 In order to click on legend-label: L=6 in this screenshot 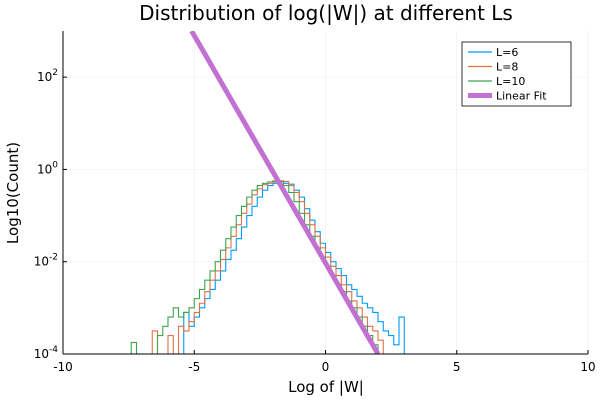, I will do `click(507, 52)`.